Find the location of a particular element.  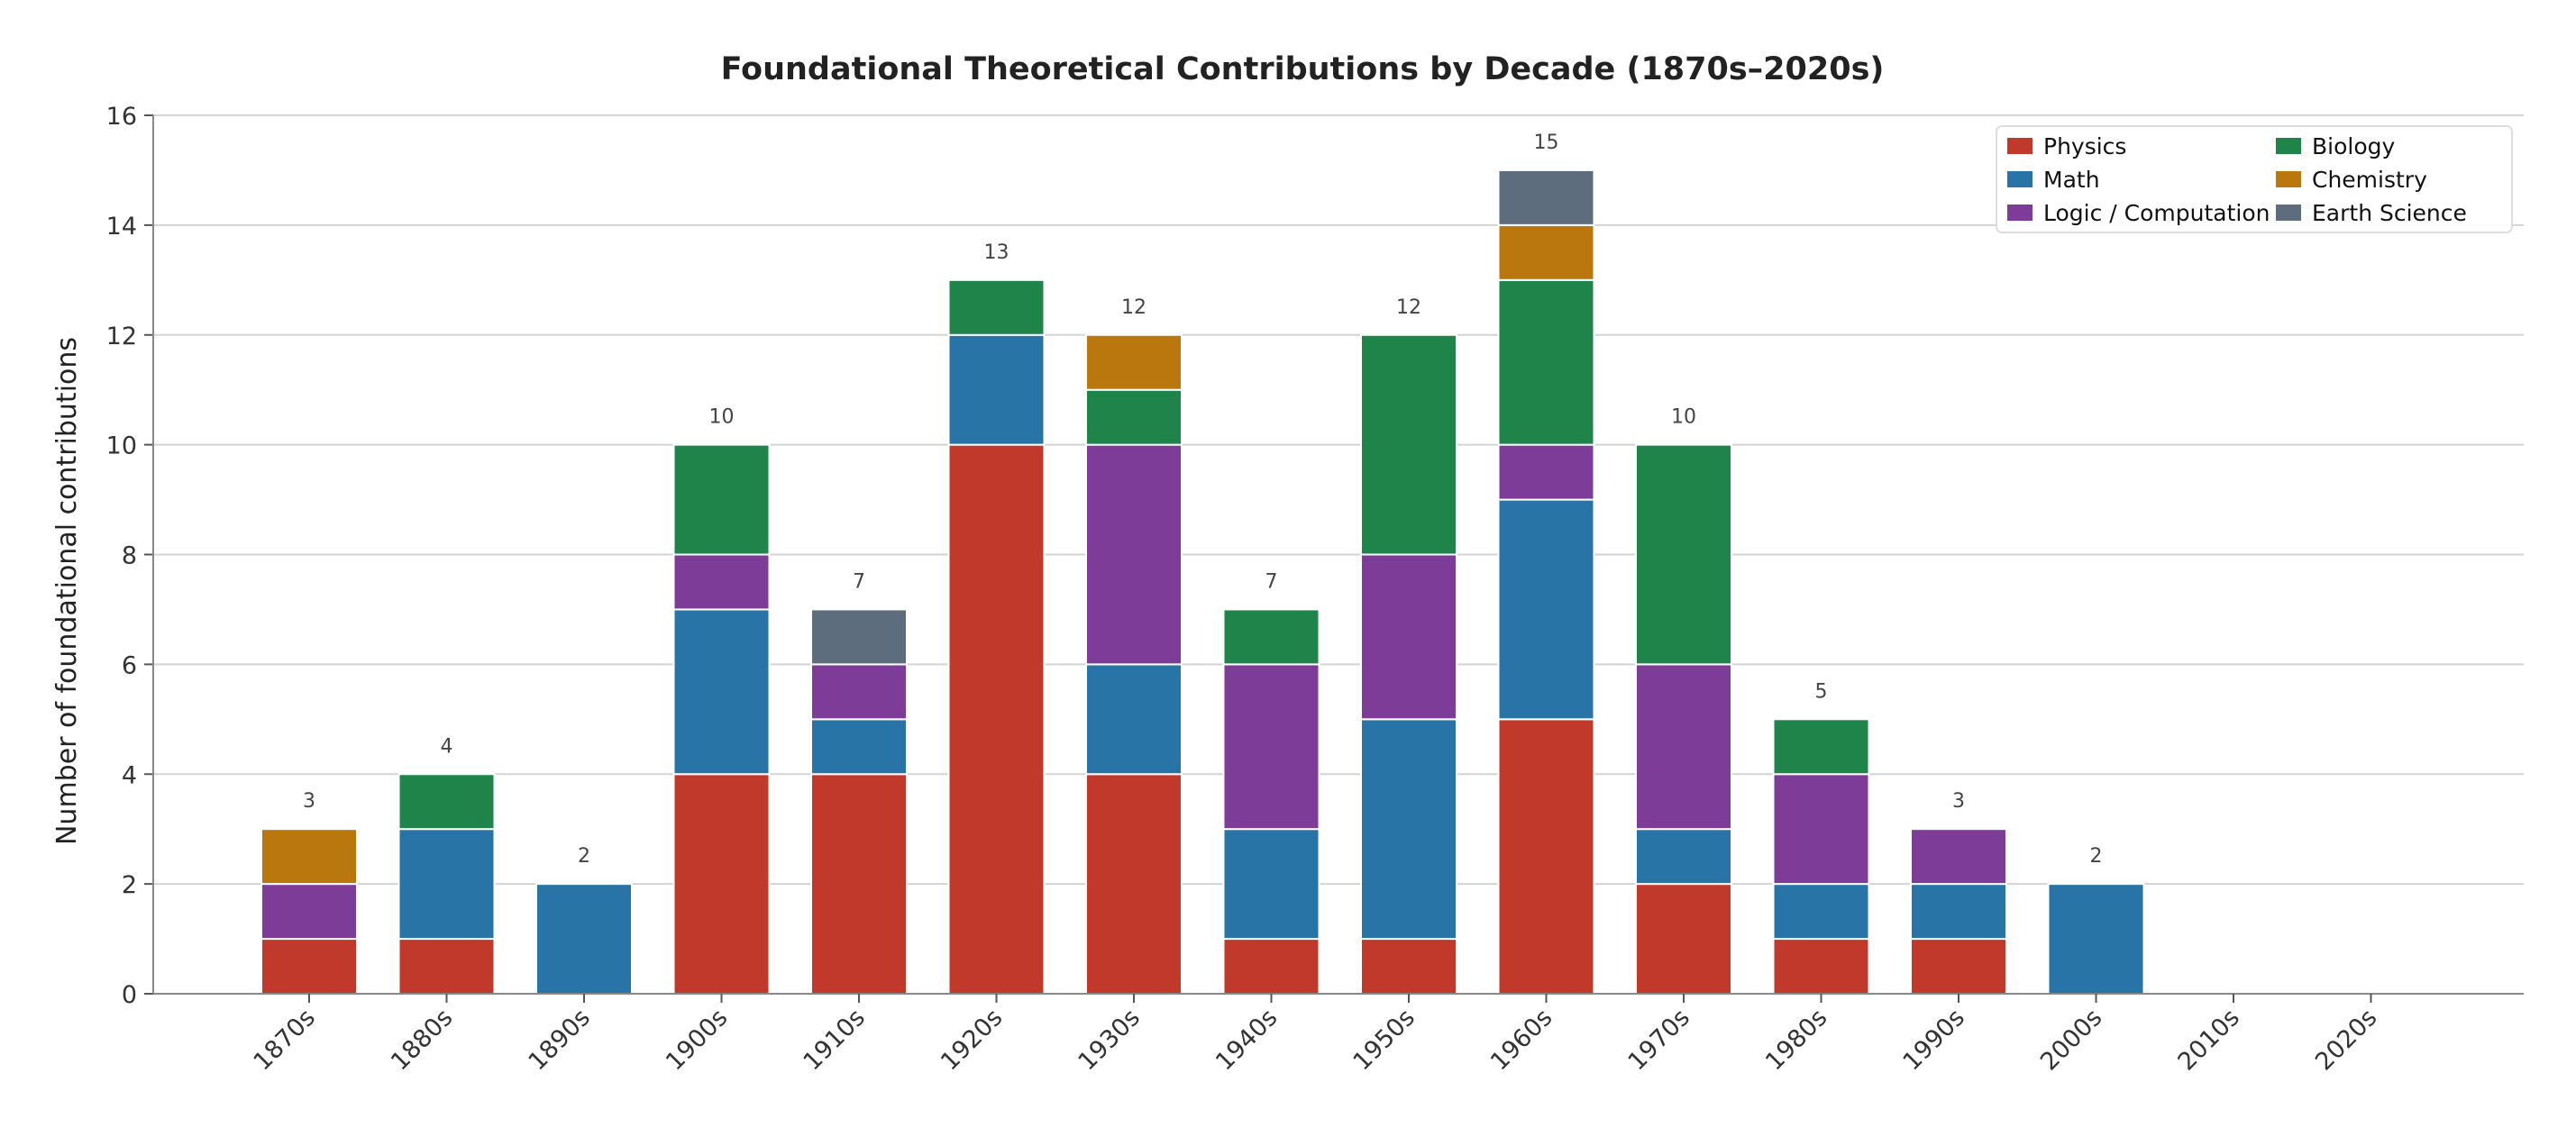

y-tick-label: 0 is located at coordinates (129, 995).